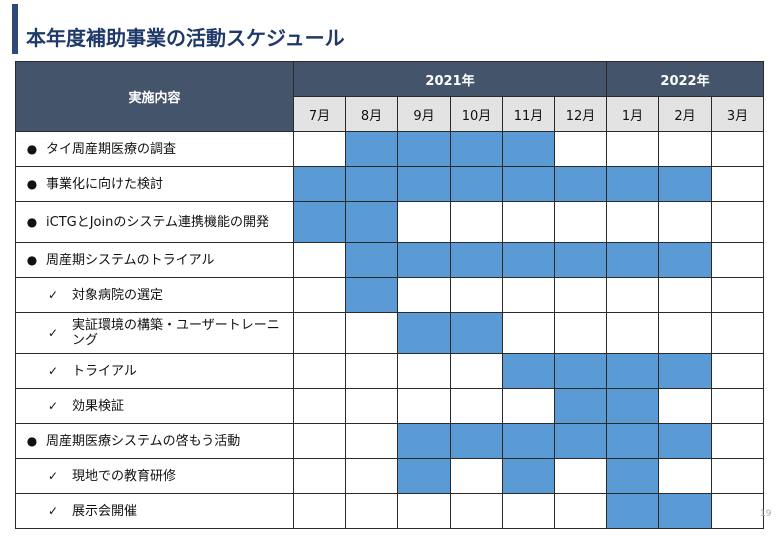  What do you see at coordinates (154, 406) in the screenshot?
I see `task-label-cell: ✓ 効果検証` at bounding box center [154, 406].